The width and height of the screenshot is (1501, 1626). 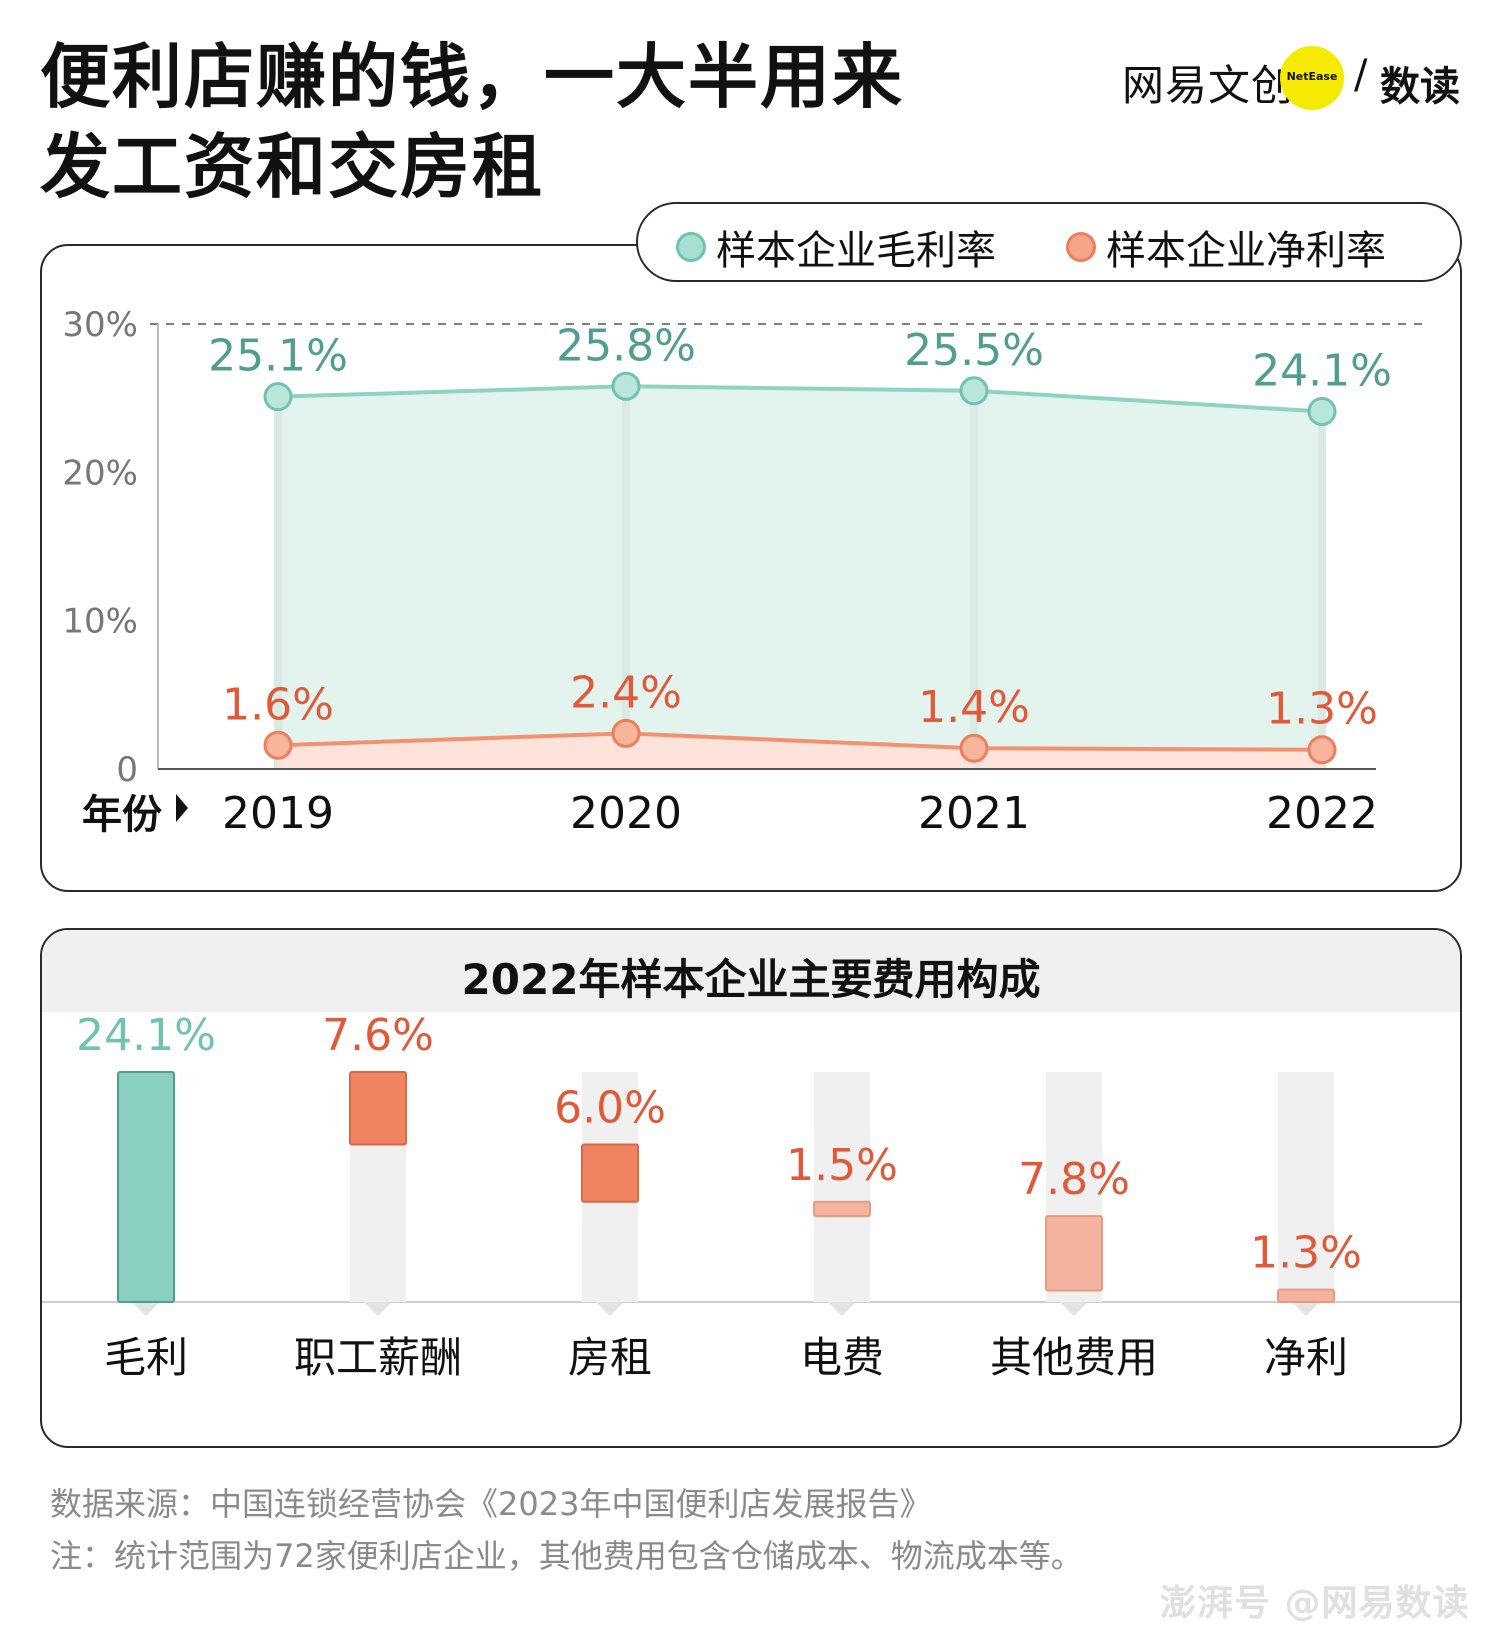 What do you see at coordinates (842, 1165) in the screenshot?
I see `bar-data-label: 1.5%` at bounding box center [842, 1165].